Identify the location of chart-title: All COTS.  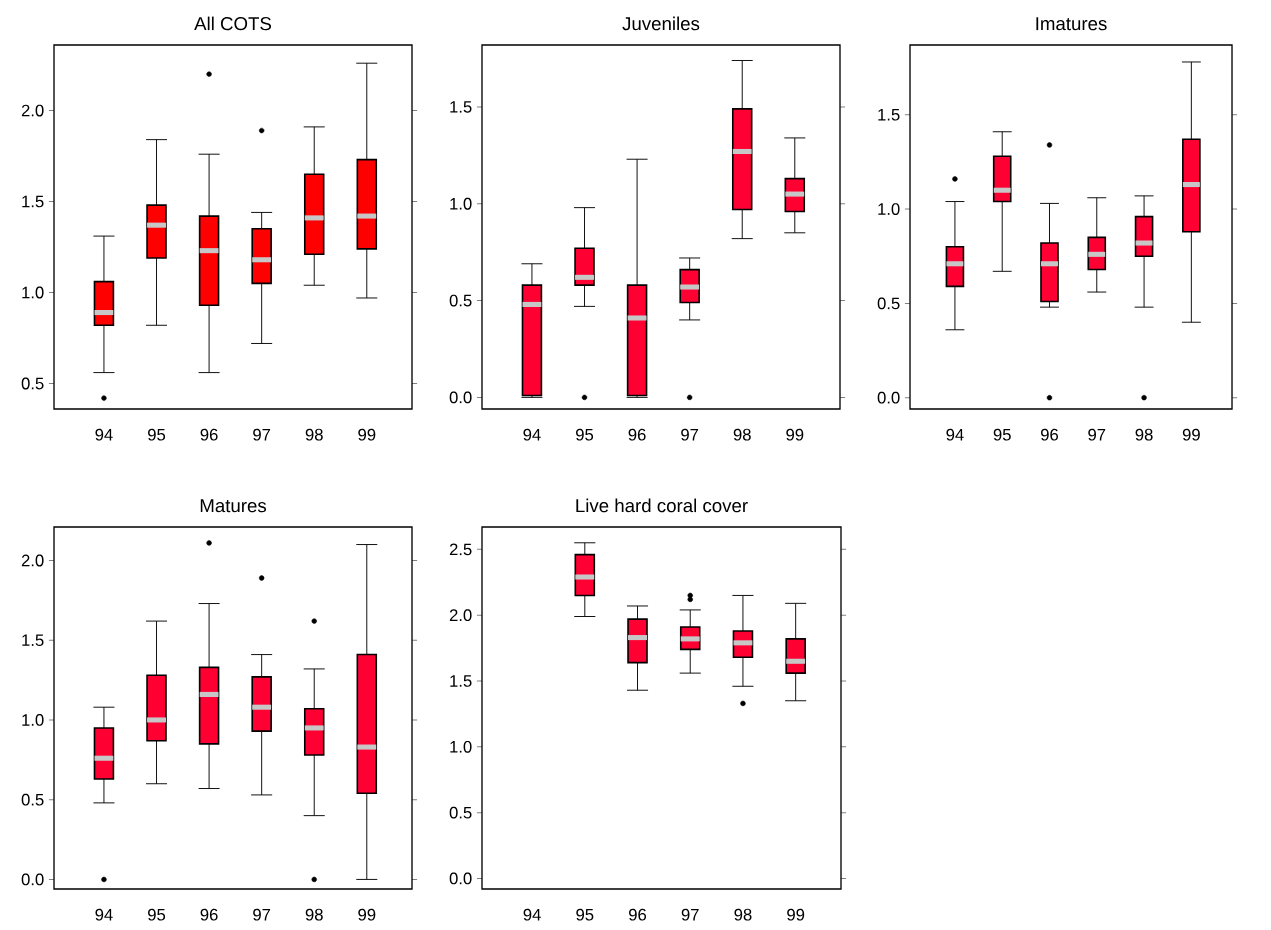
(233, 23).